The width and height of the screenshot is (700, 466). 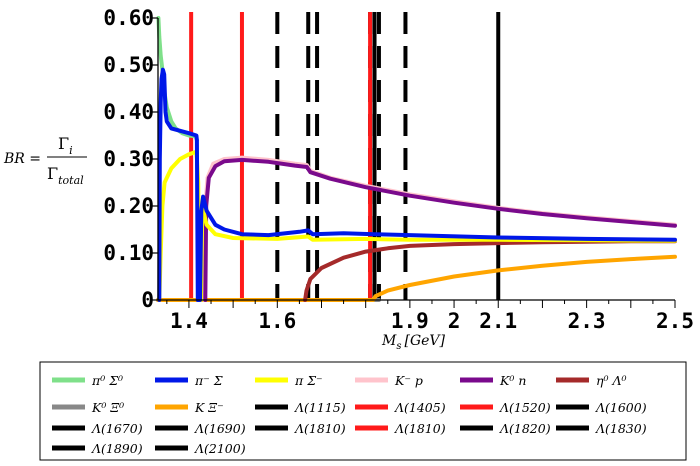 I want to click on y-tick-label: 0.40, so click(x=128, y=112).